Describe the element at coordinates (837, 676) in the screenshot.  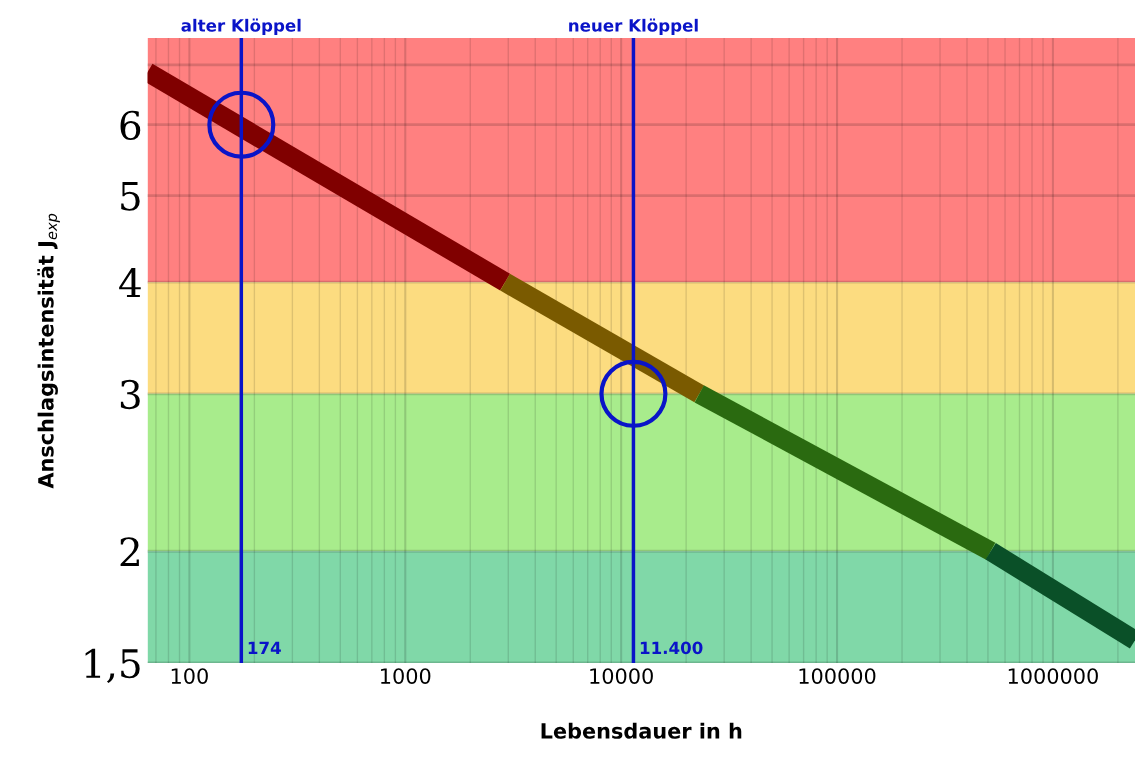
I see `x-tick-label: 100000` at that location.